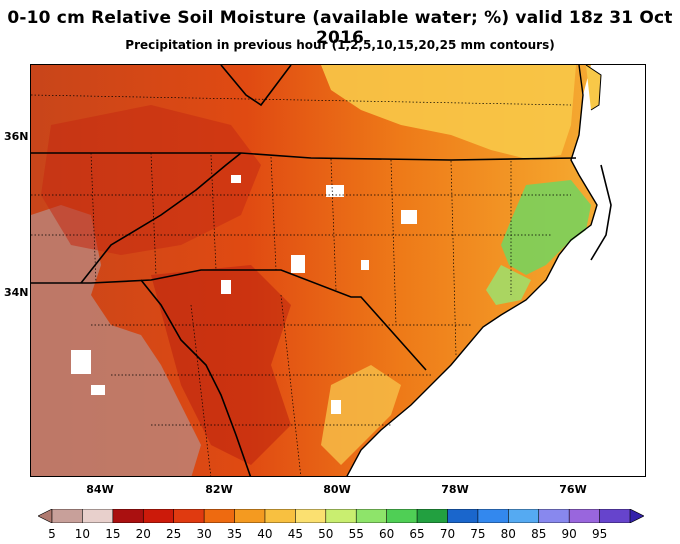 The width and height of the screenshot is (680, 544). I want to click on colorbar-tick-label: 95, so click(599, 534).